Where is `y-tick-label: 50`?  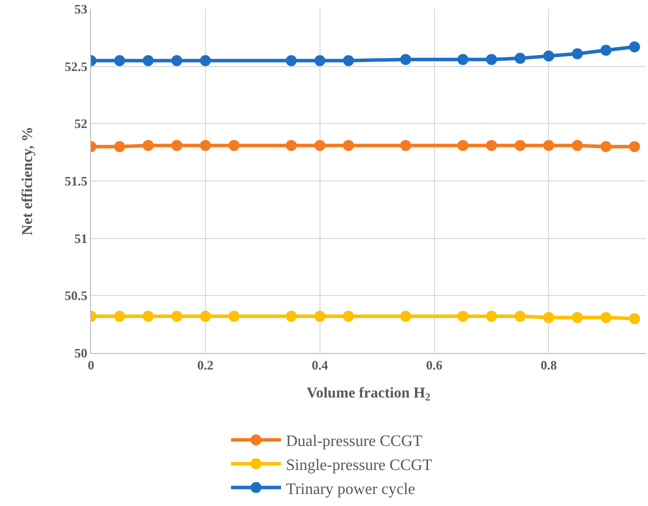
y-tick-label: 50 is located at coordinates (81, 353).